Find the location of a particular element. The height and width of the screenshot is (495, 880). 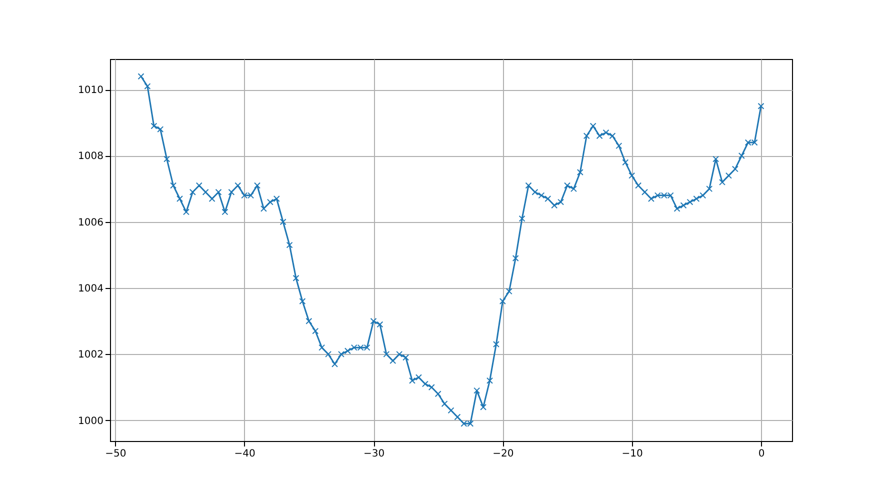

x-tick-label: −10 is located at coordinates (632, 454).